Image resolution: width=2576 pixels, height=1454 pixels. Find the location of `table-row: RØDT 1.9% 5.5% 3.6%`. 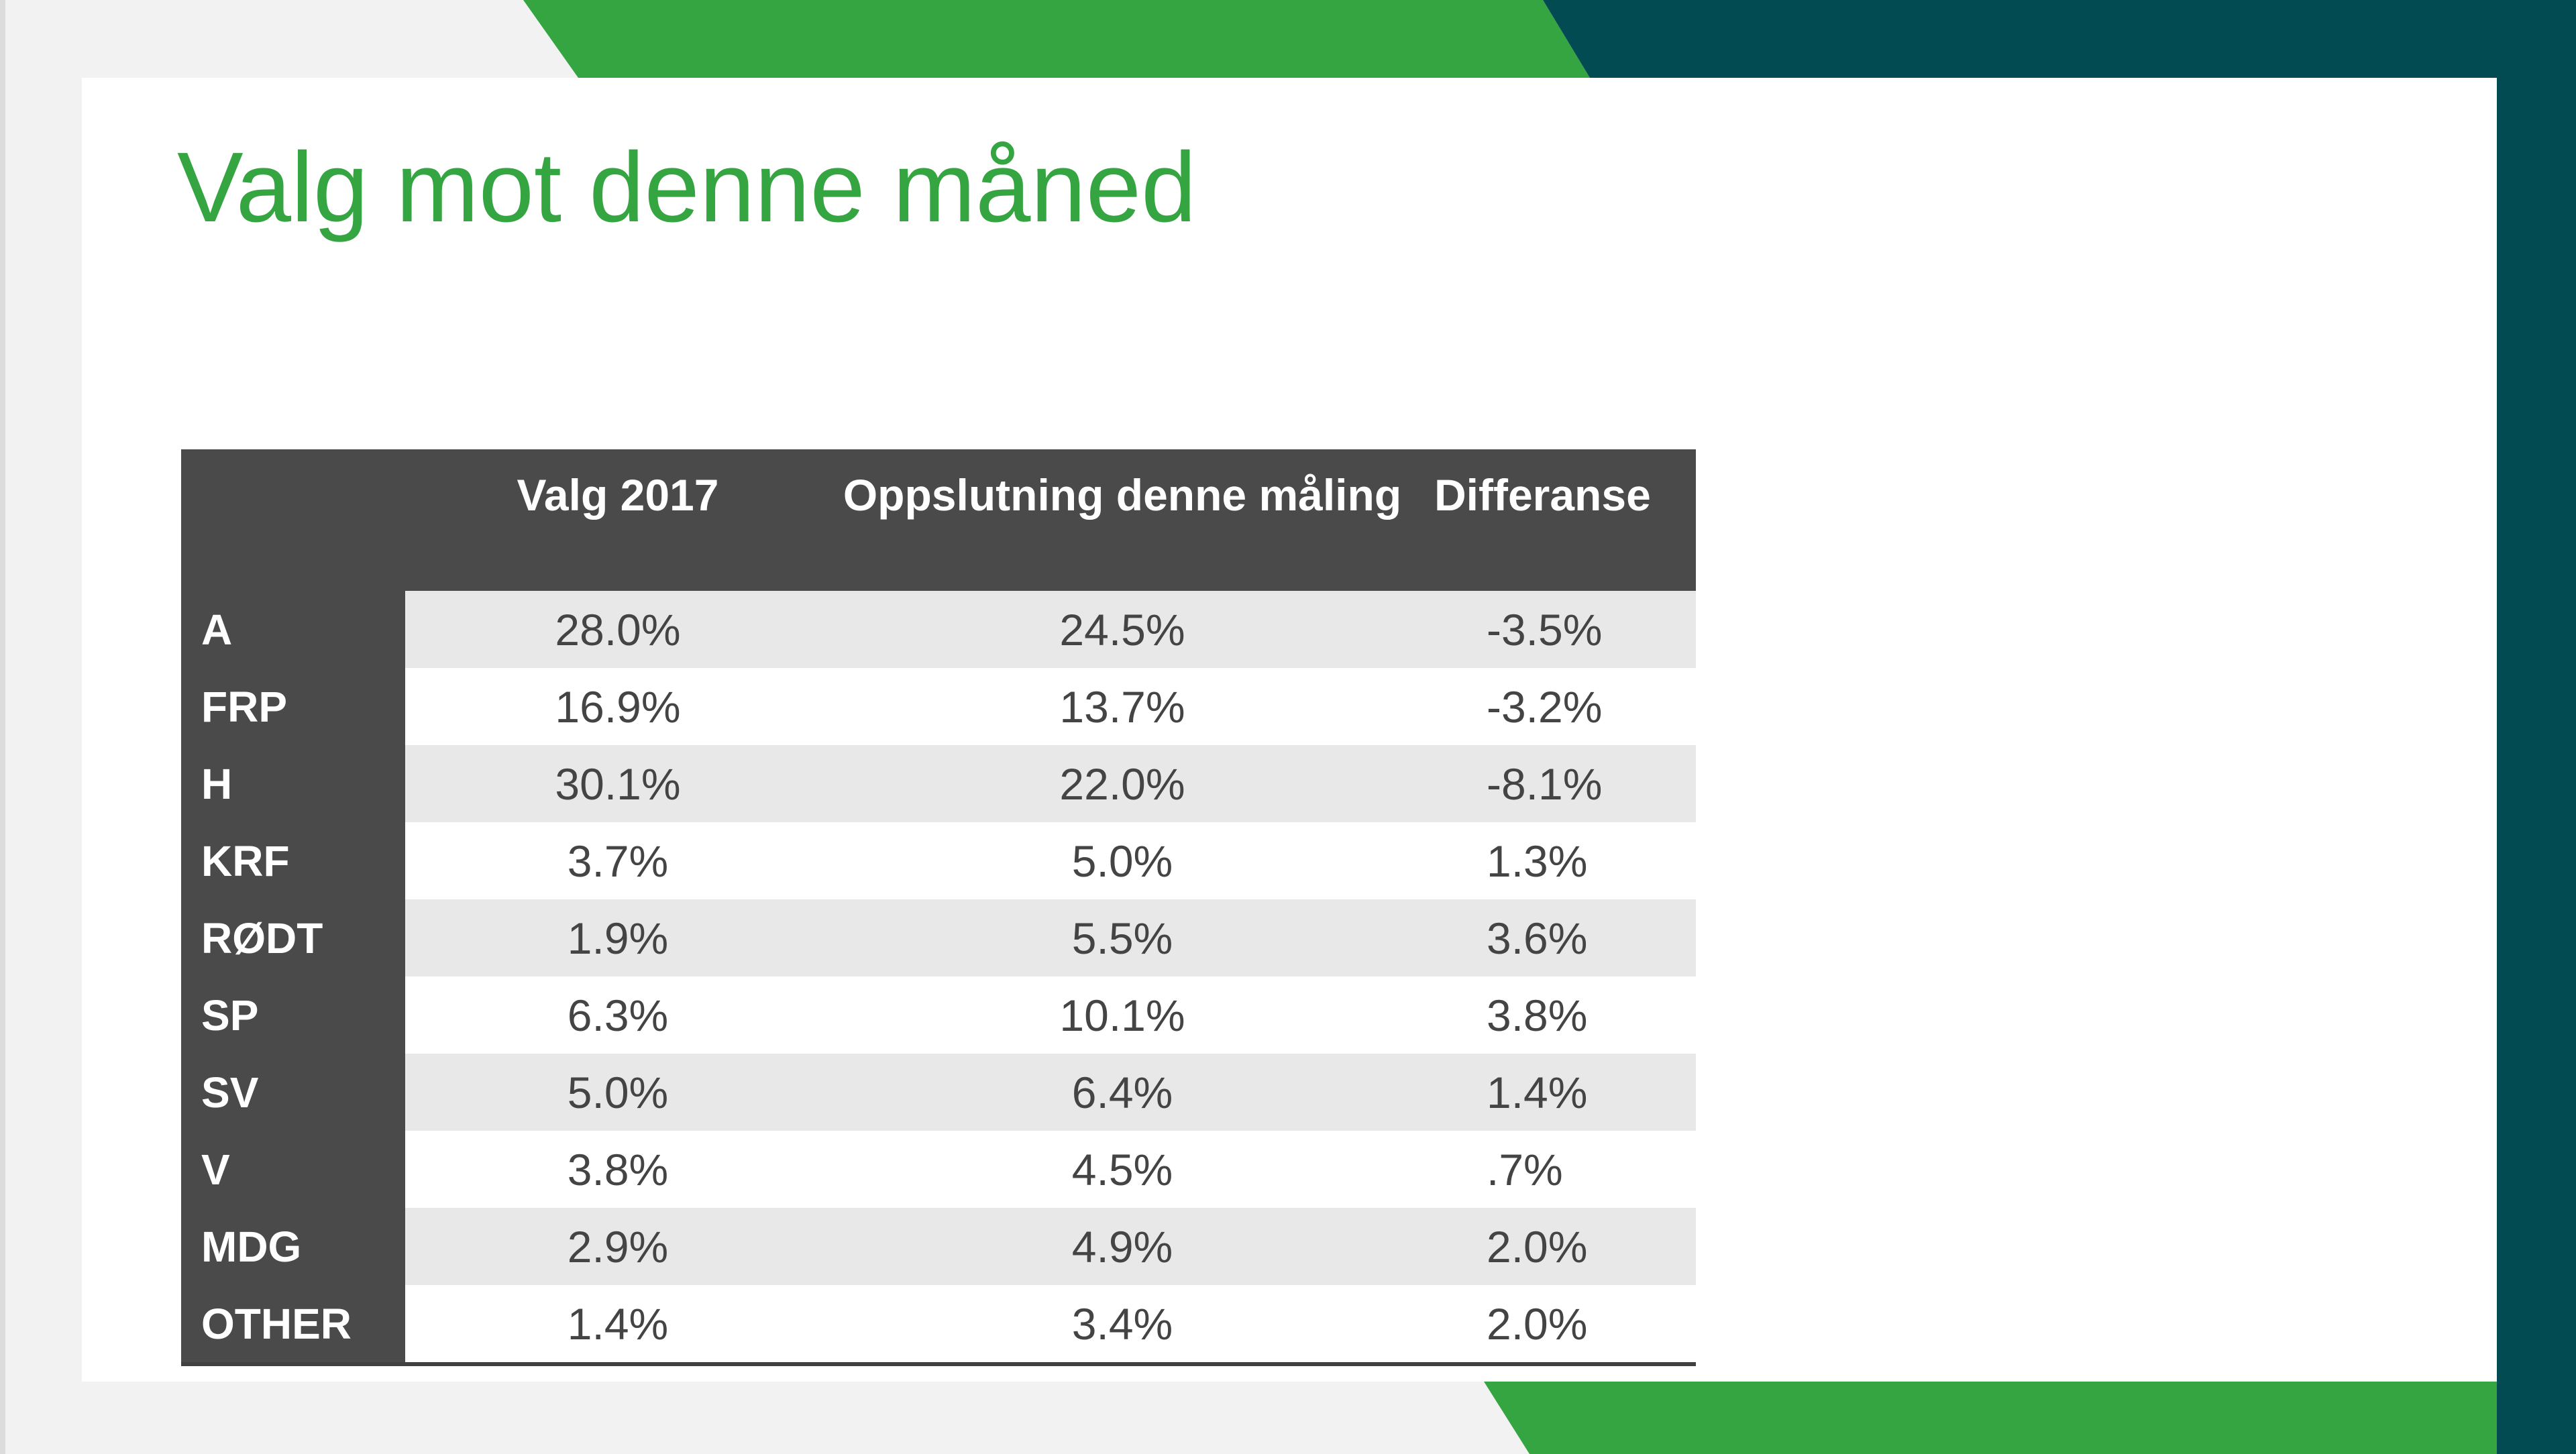

table-row: RØDT 1.9% 5.5% 3.6% is located at coordinates (938, 937).